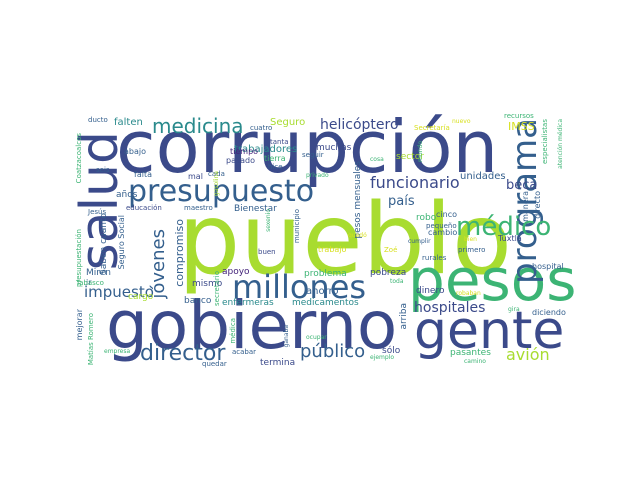 Image resolution: width=640 pixels, height=480 pixels. I want to click on word-imss: IMSS, so click(521, 126).